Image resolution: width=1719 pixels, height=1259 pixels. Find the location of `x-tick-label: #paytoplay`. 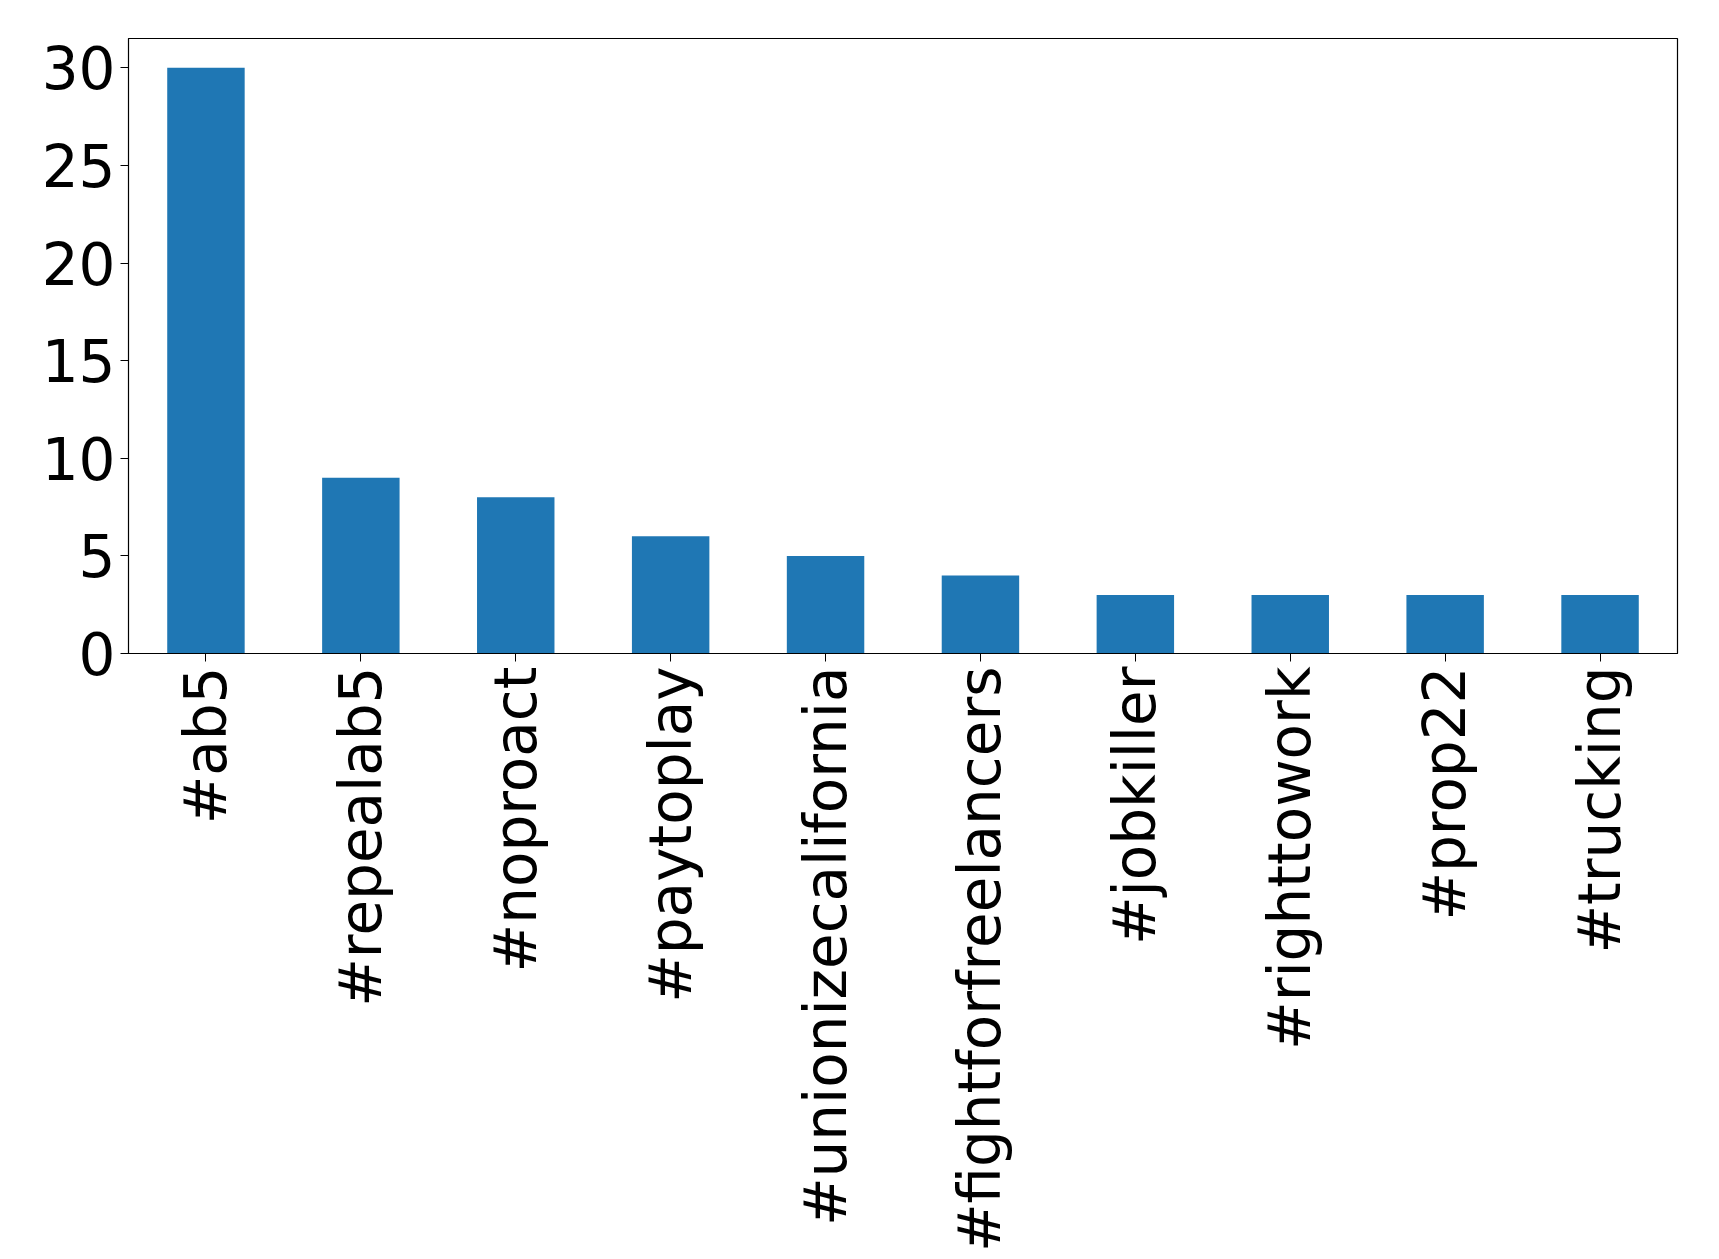

x-tick-label: #paytoplay is located at coordinates (670, 834).